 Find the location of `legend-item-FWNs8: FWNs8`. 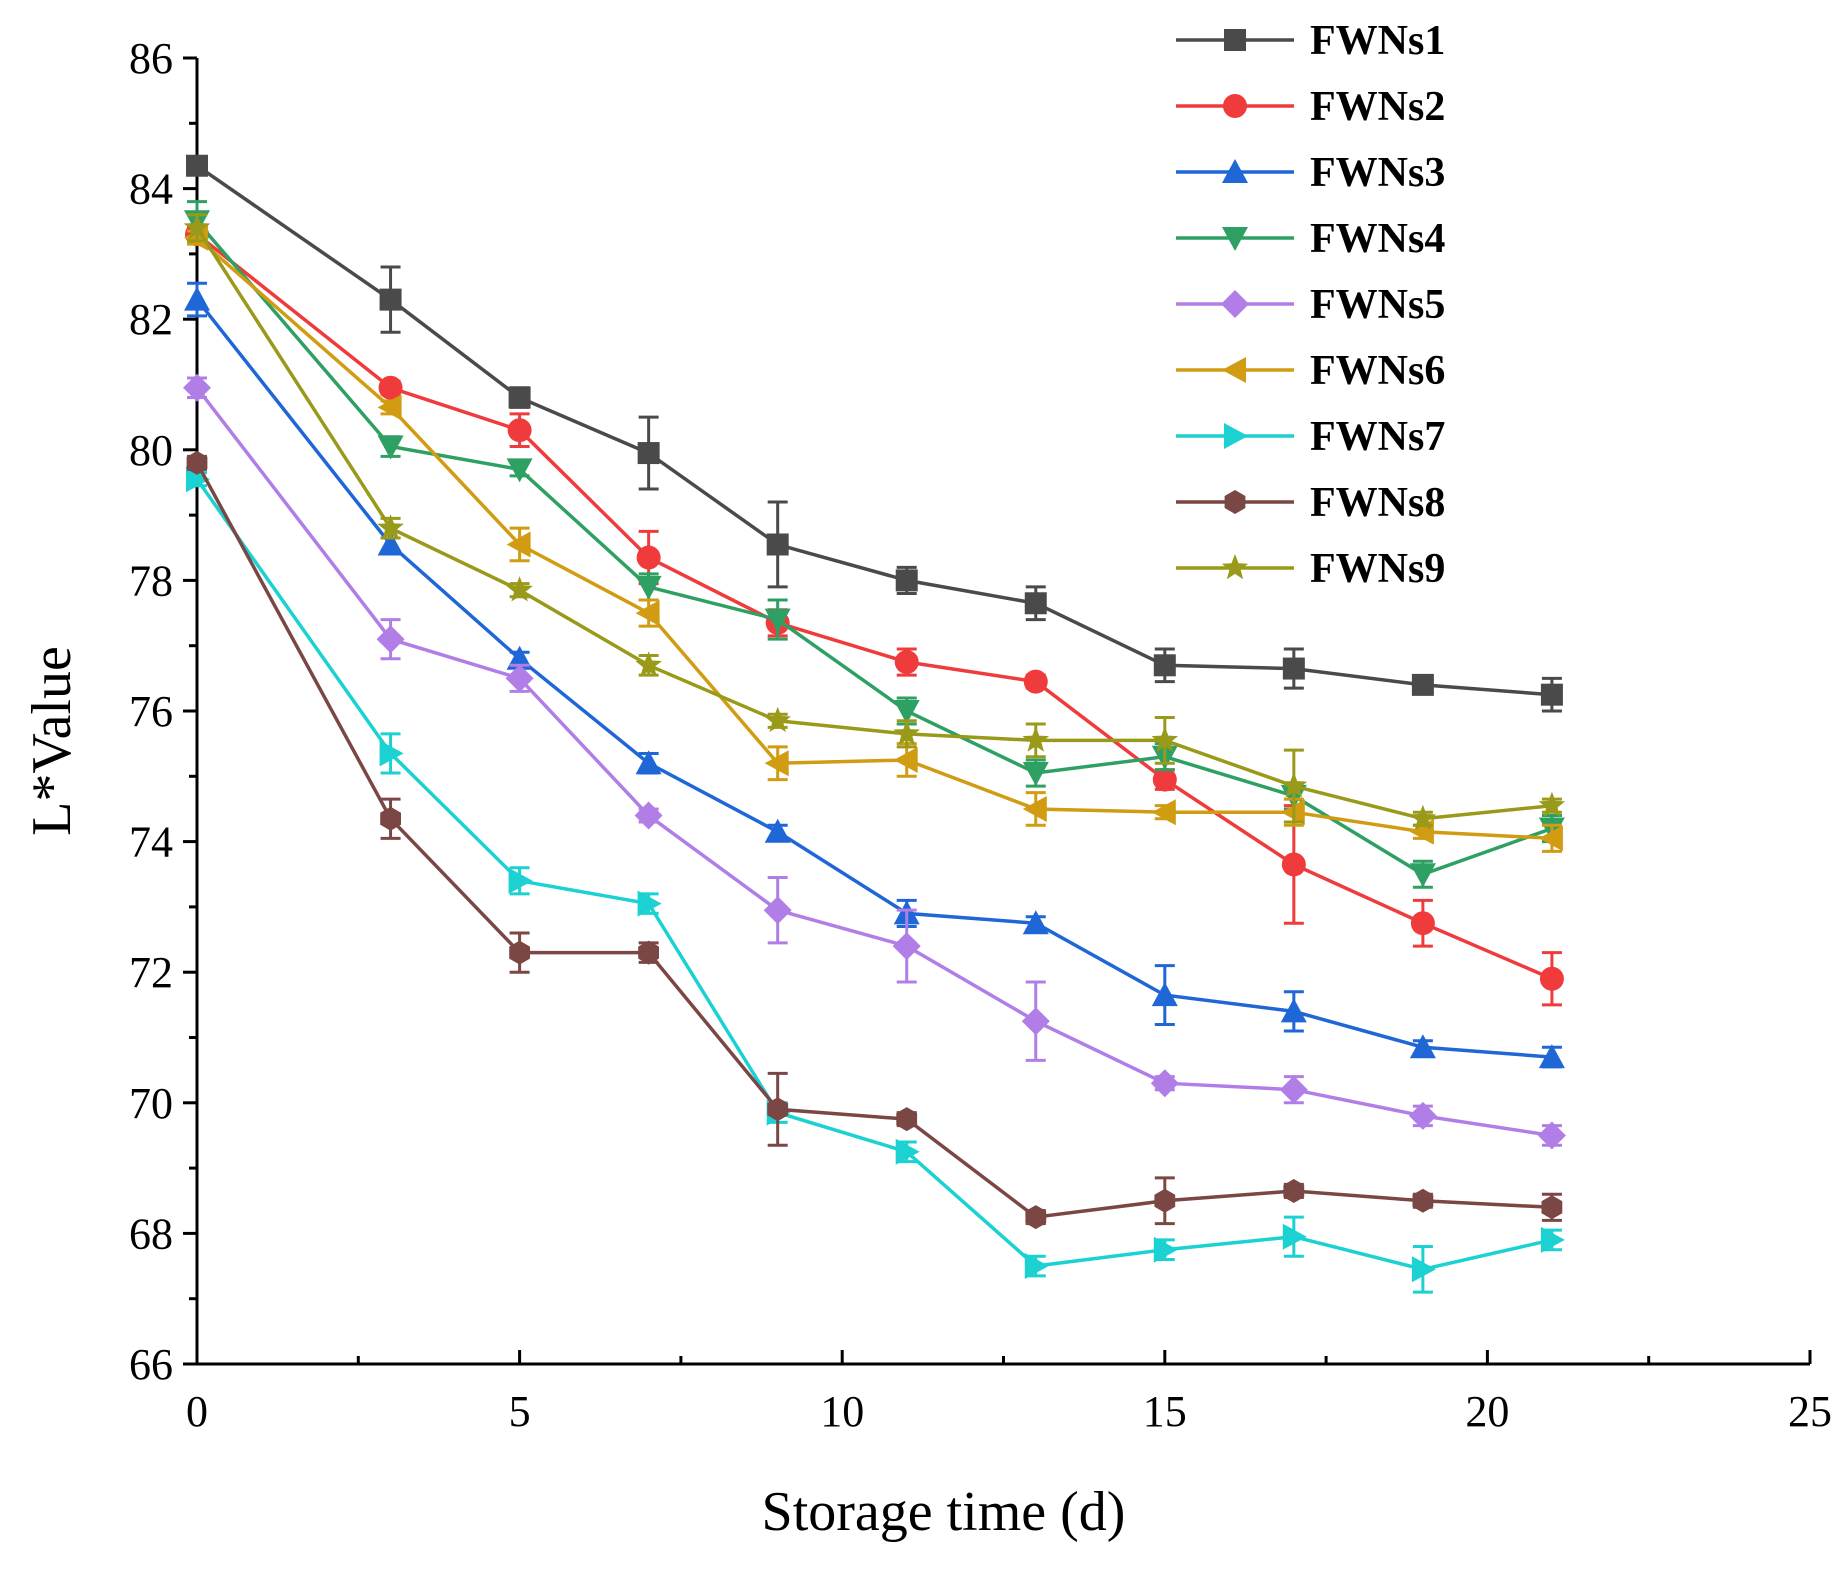

legend-item-FWNs8: FWNs8 is located at coordinates (1310, 503).